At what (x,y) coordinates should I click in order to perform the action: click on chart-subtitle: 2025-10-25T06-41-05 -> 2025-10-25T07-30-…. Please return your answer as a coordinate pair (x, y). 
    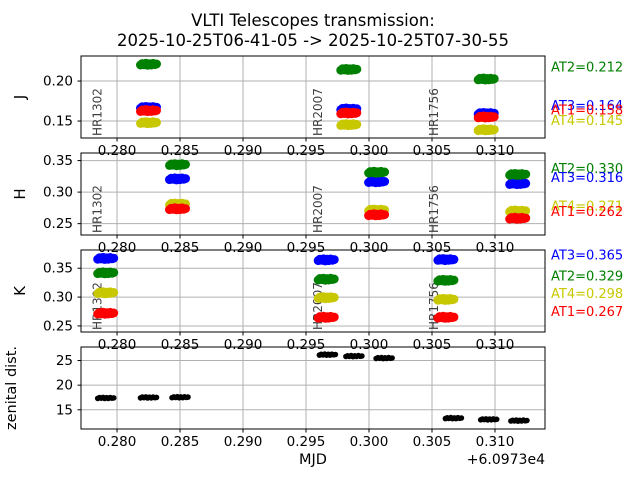
    Looking at the image, I should click on (313, 40).